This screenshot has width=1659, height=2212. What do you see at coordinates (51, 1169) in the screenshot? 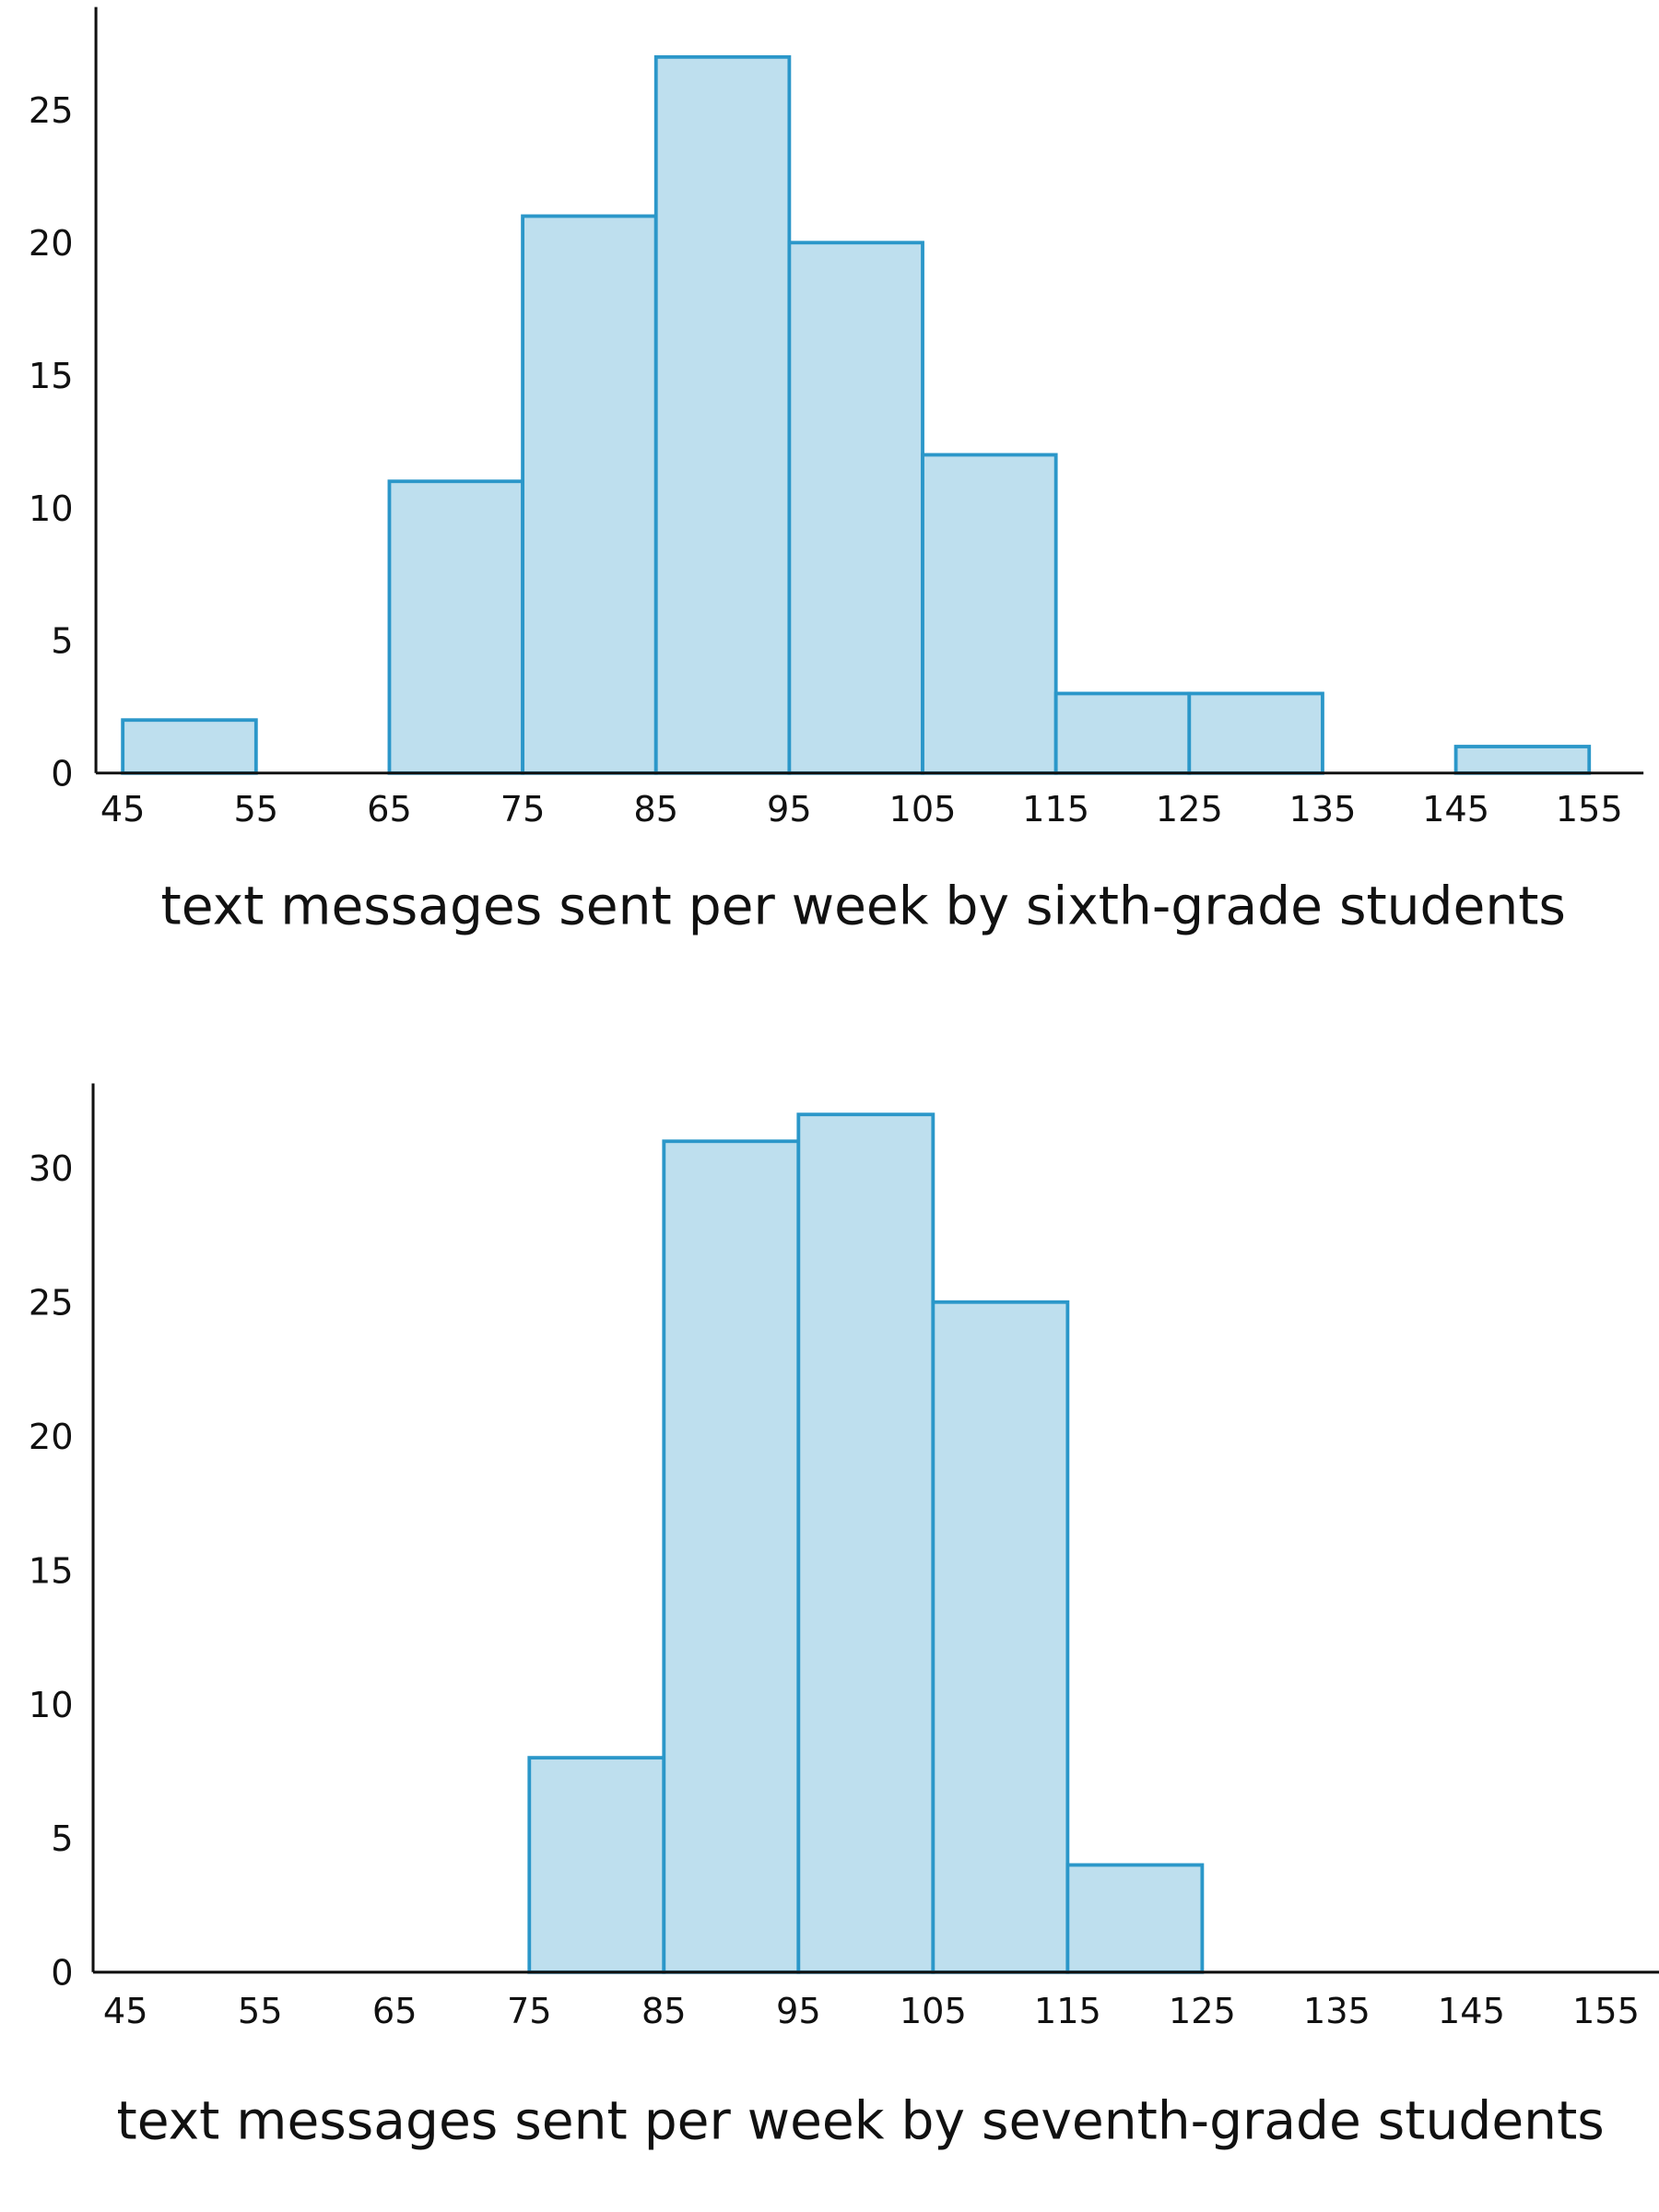
I see `y-tick-label: 30` at bounding box center [51, 1169].